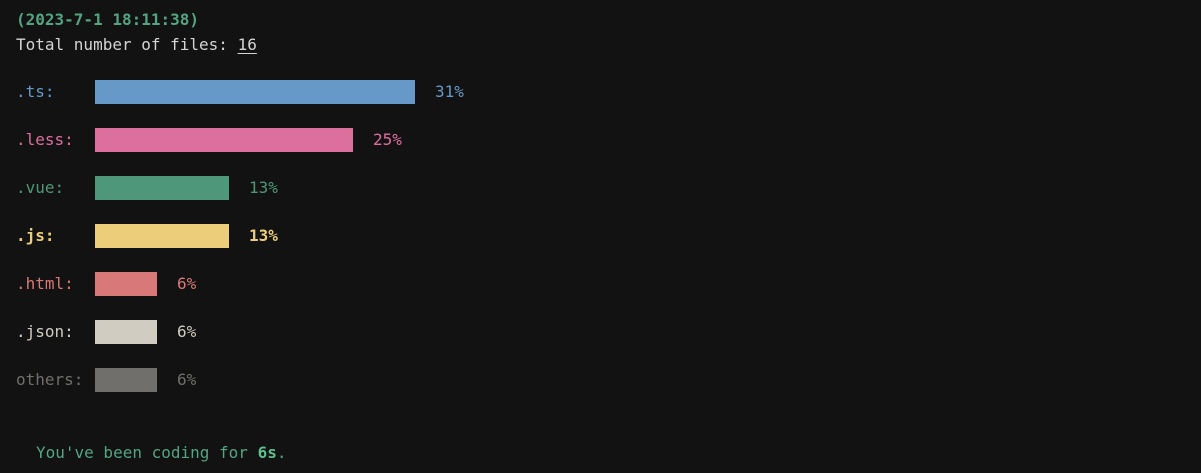 The height and width of the screenshot is (473, 1201). I want to click on file-extension-label: others:, so click(50, 379).